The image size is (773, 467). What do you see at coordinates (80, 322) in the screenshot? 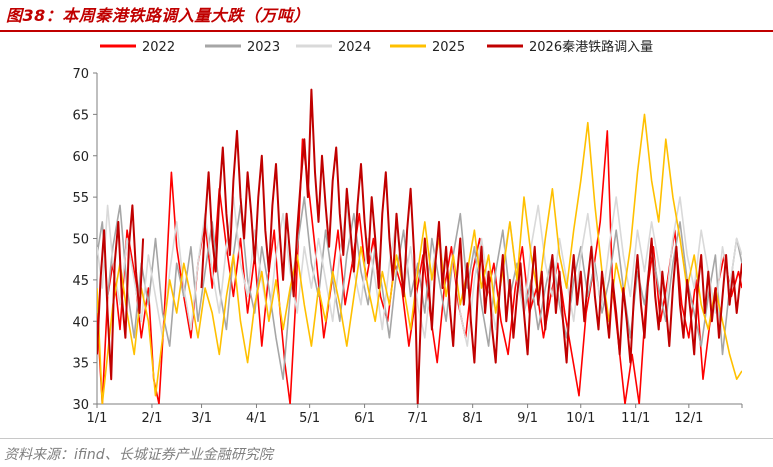
I see `y-tick-label: 40` at bounding box center [80, 322].